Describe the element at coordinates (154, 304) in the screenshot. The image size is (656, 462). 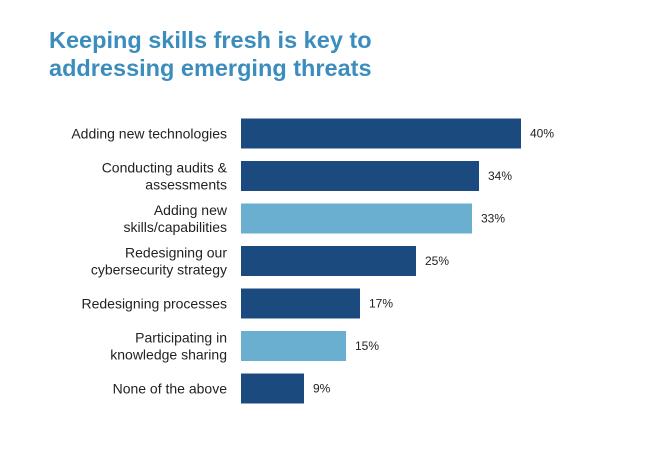
I see `category-label: Redesigning processes` at that location.